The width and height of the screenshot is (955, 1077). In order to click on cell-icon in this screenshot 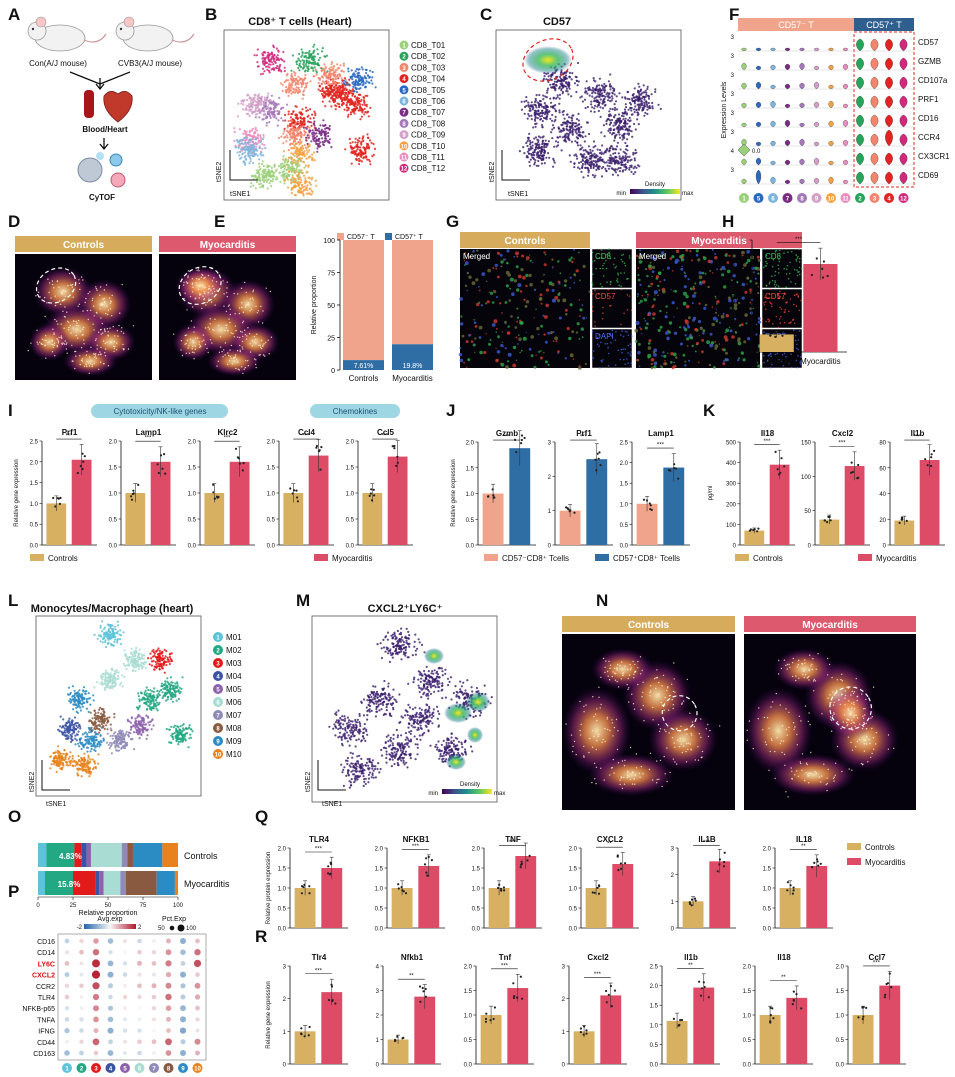, I will do `click(100, 156)`.